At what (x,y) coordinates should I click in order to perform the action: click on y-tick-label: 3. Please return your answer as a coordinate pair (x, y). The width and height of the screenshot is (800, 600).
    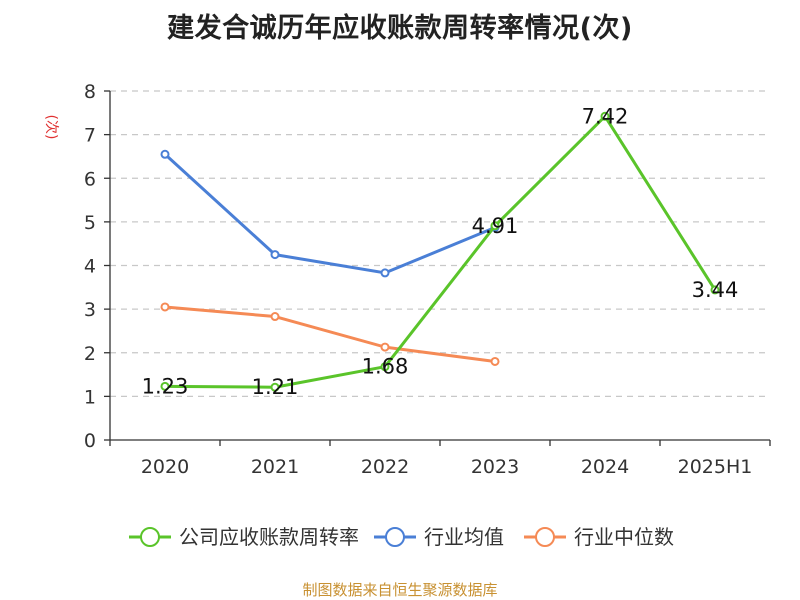
    Looking at the image, I should click on (90, 310).